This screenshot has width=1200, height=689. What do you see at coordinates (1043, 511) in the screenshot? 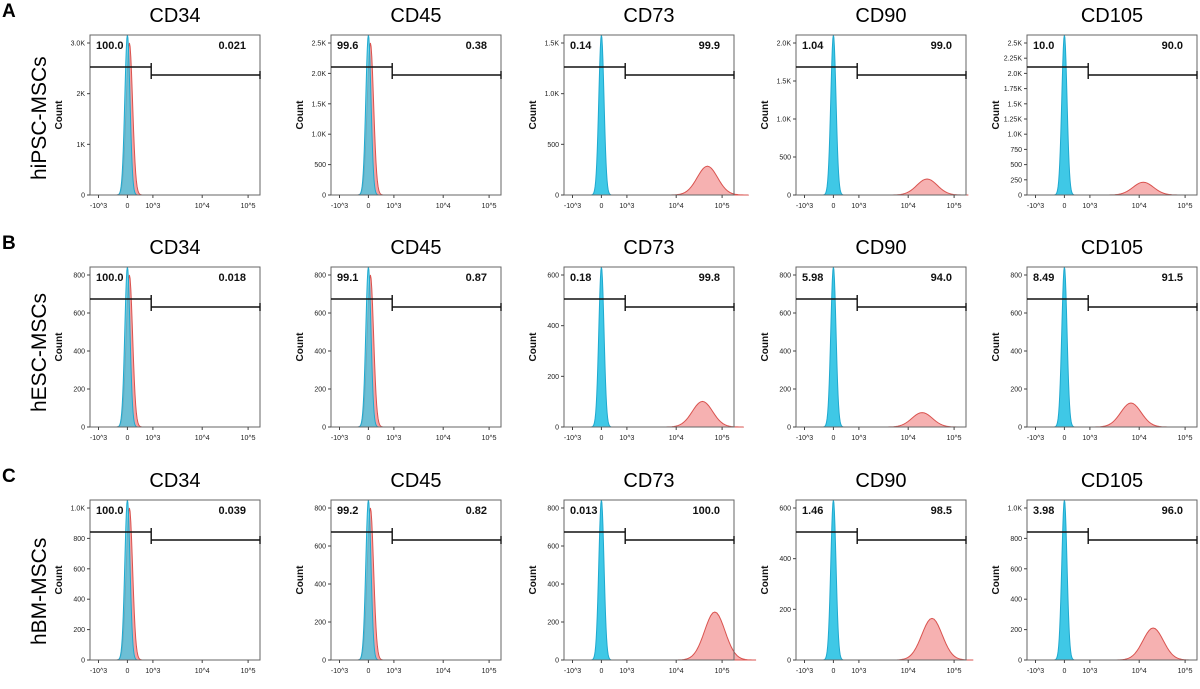
I see `negative-percentage: 3.98` at bounding box center [1043, 511].